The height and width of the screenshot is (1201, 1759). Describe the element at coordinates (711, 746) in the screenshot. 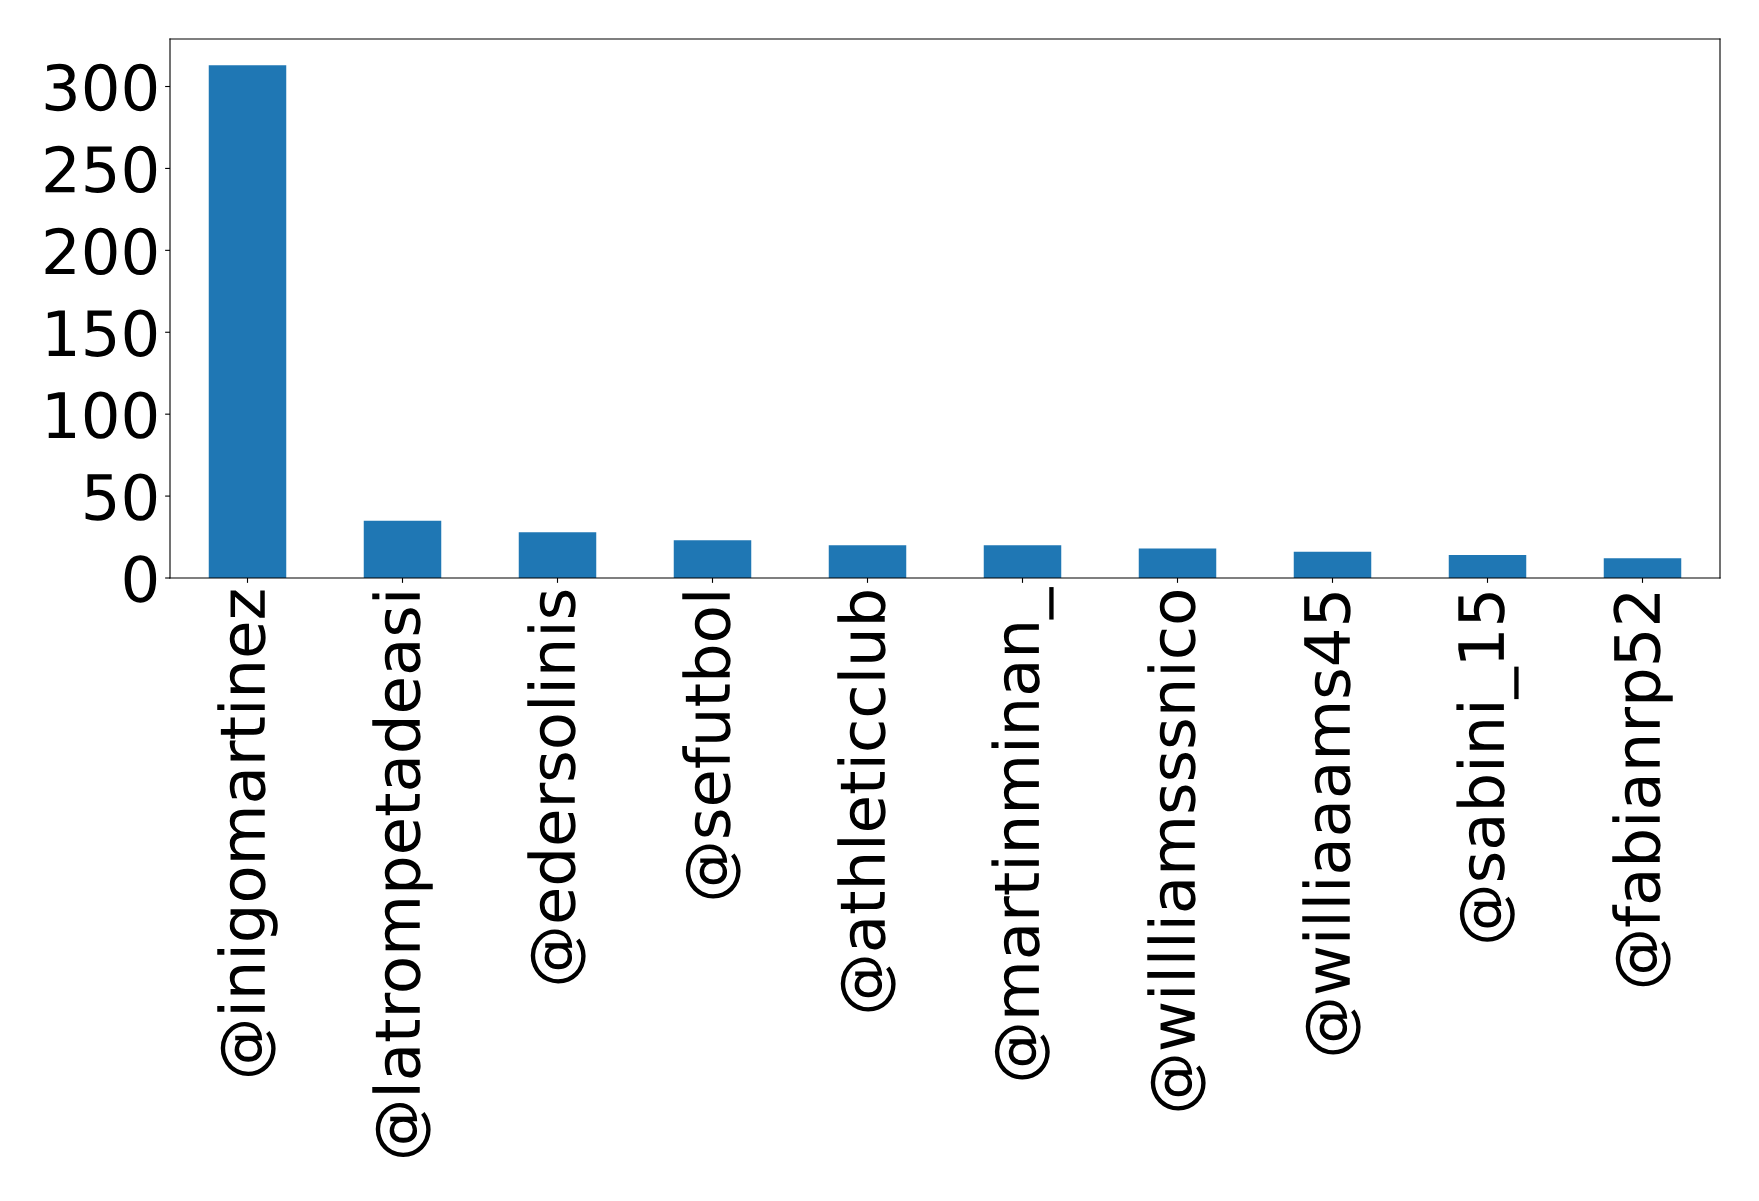

I see `x-tick-label: @sefutbol` at that location.